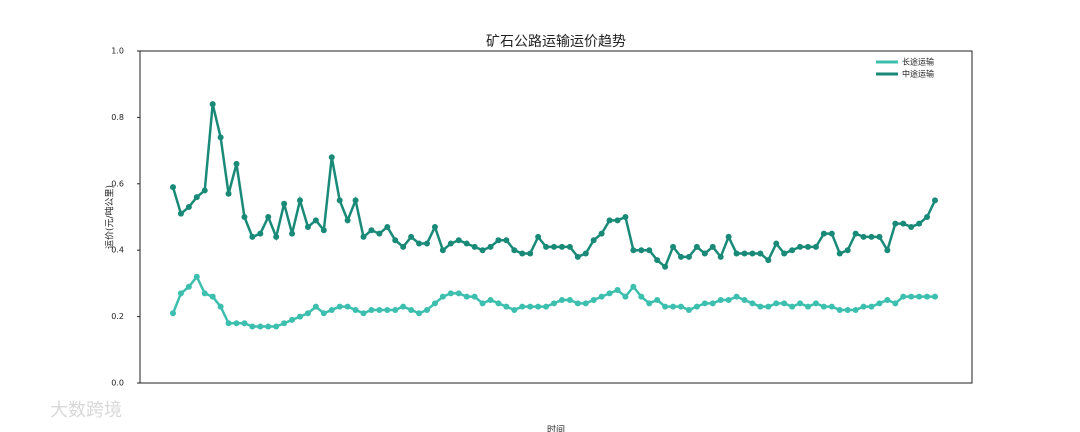 The height and width of the screenshot is (432, 1080). I want to click on y-tick-label: 0.6, so click(117, 183).